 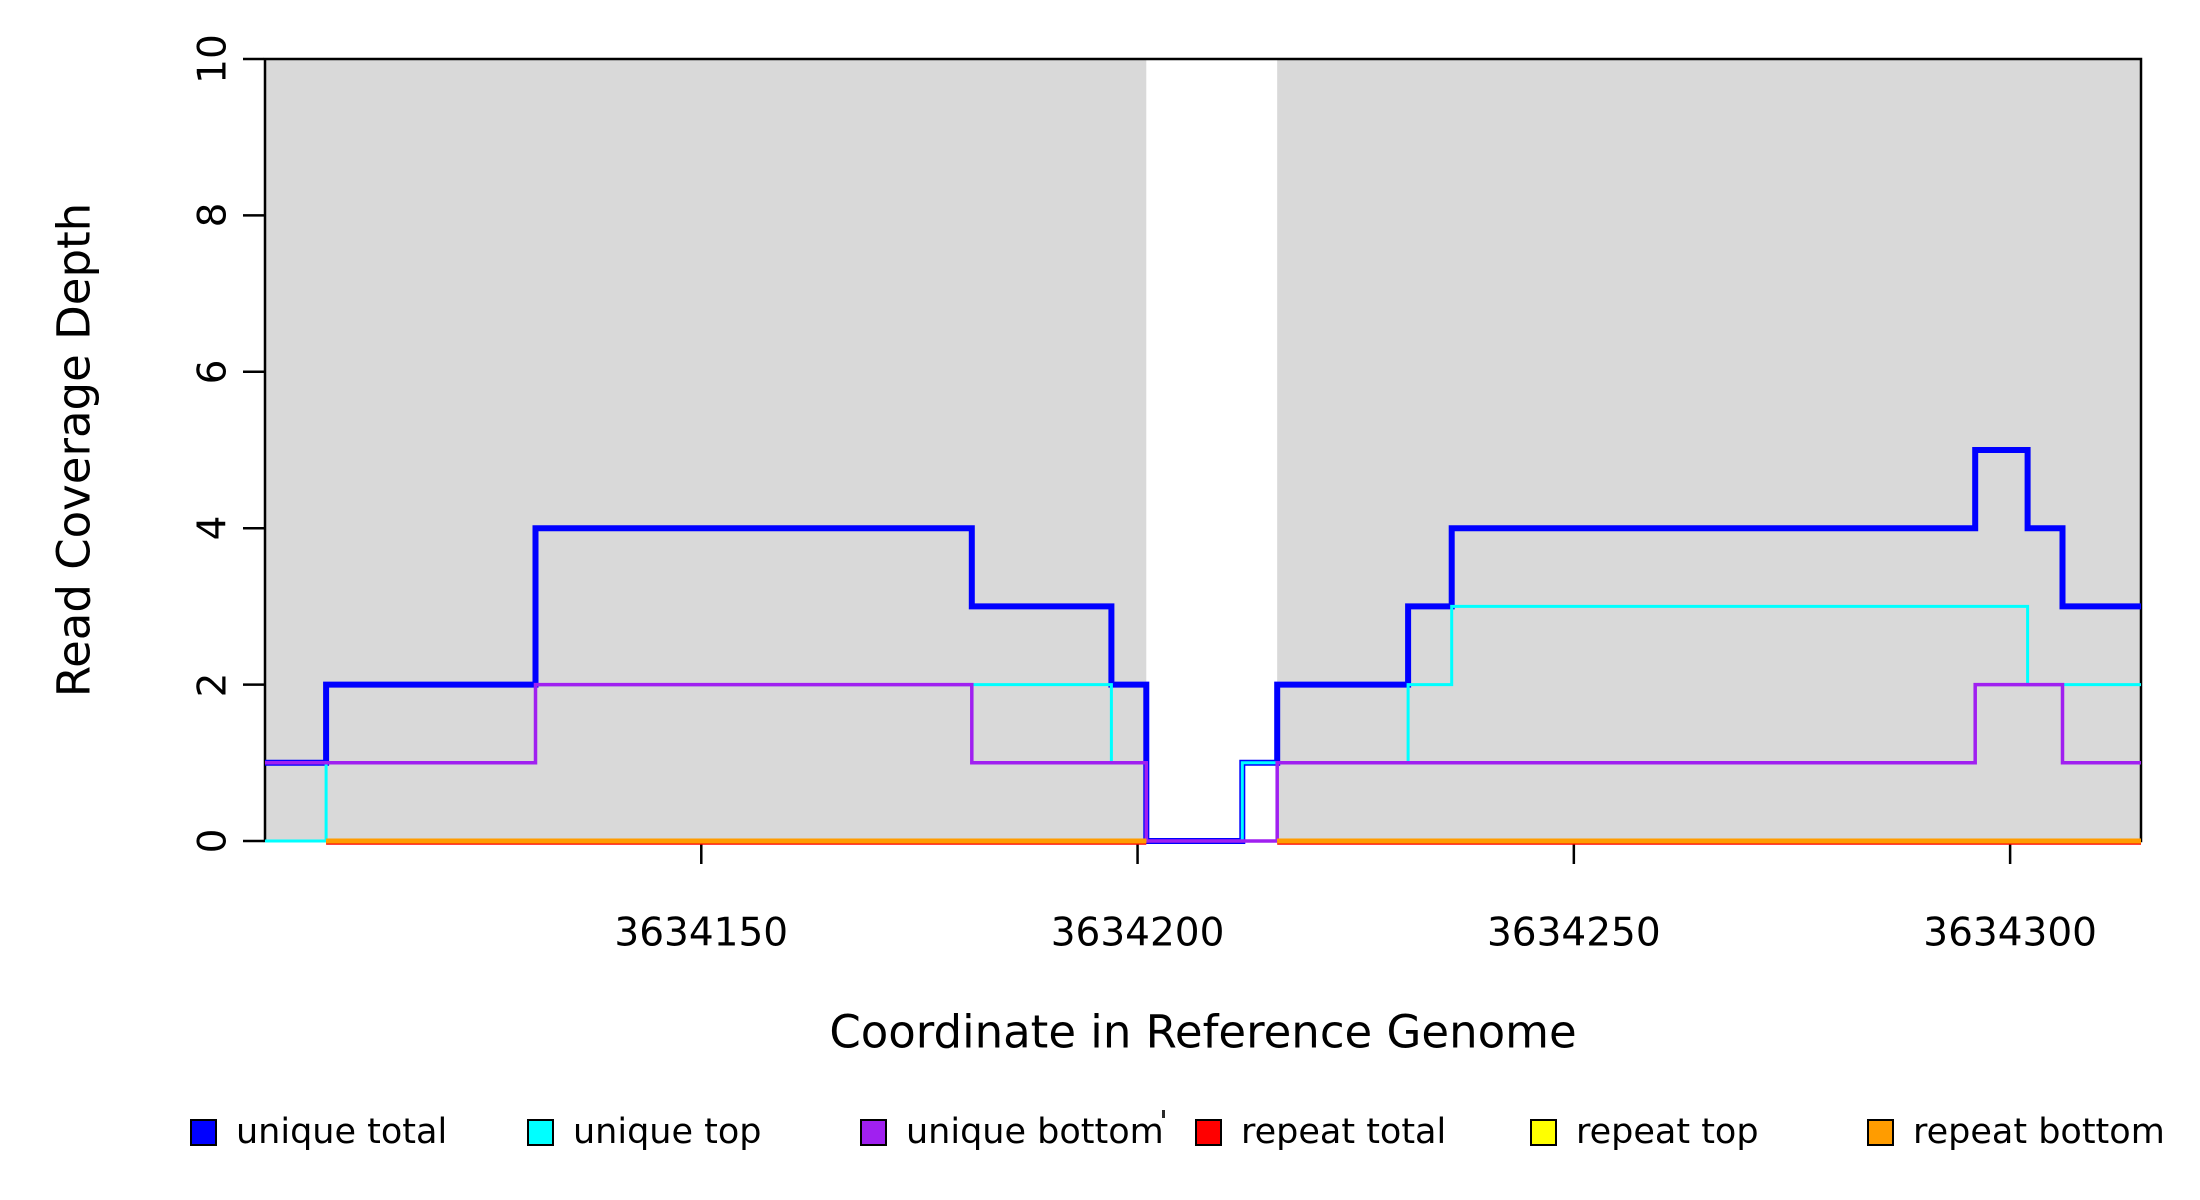 What do you see at coordinates (540, 1132) in the screenshot?
I see `unique-top-swatch-icon` at bounding box center [540, 1132].